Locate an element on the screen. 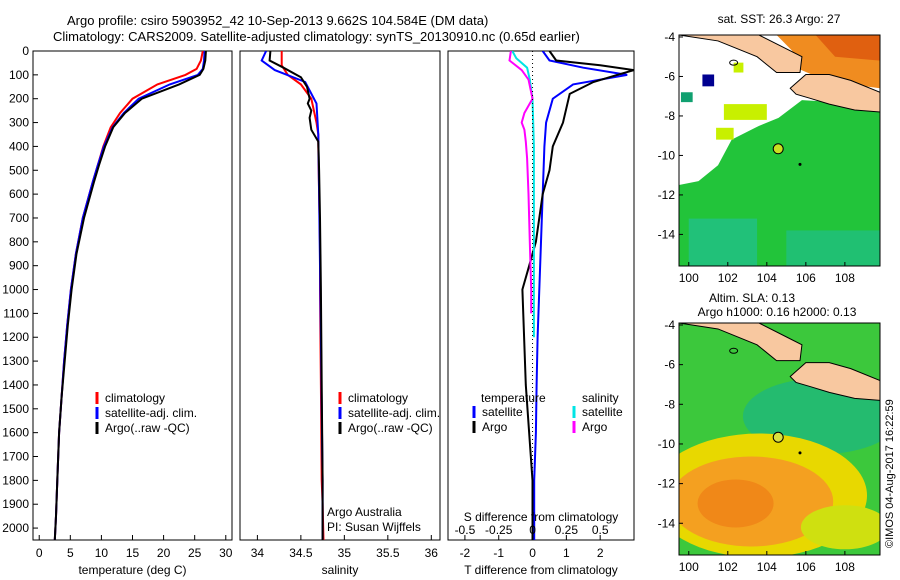 Image resolution: width=900 pixels, height=580 pixels. sst_map-argo-marker is located at coordinates (778, 149).